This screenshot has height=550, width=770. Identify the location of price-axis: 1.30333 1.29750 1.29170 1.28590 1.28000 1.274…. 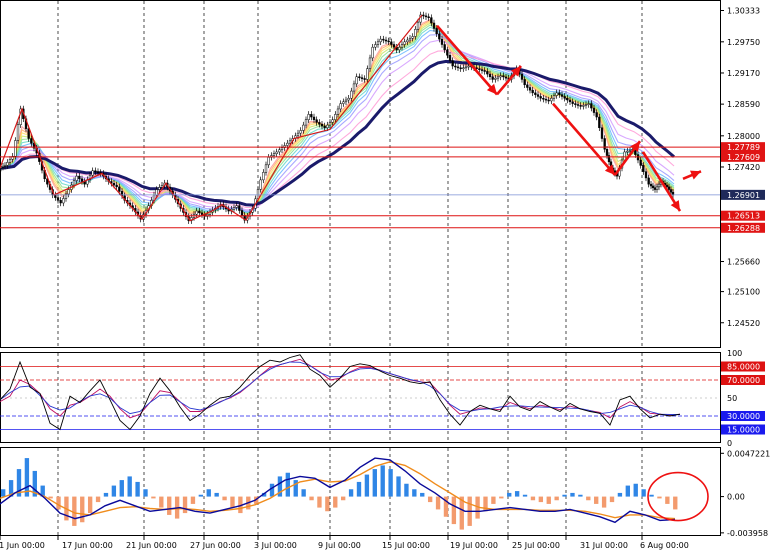
(745, 272).